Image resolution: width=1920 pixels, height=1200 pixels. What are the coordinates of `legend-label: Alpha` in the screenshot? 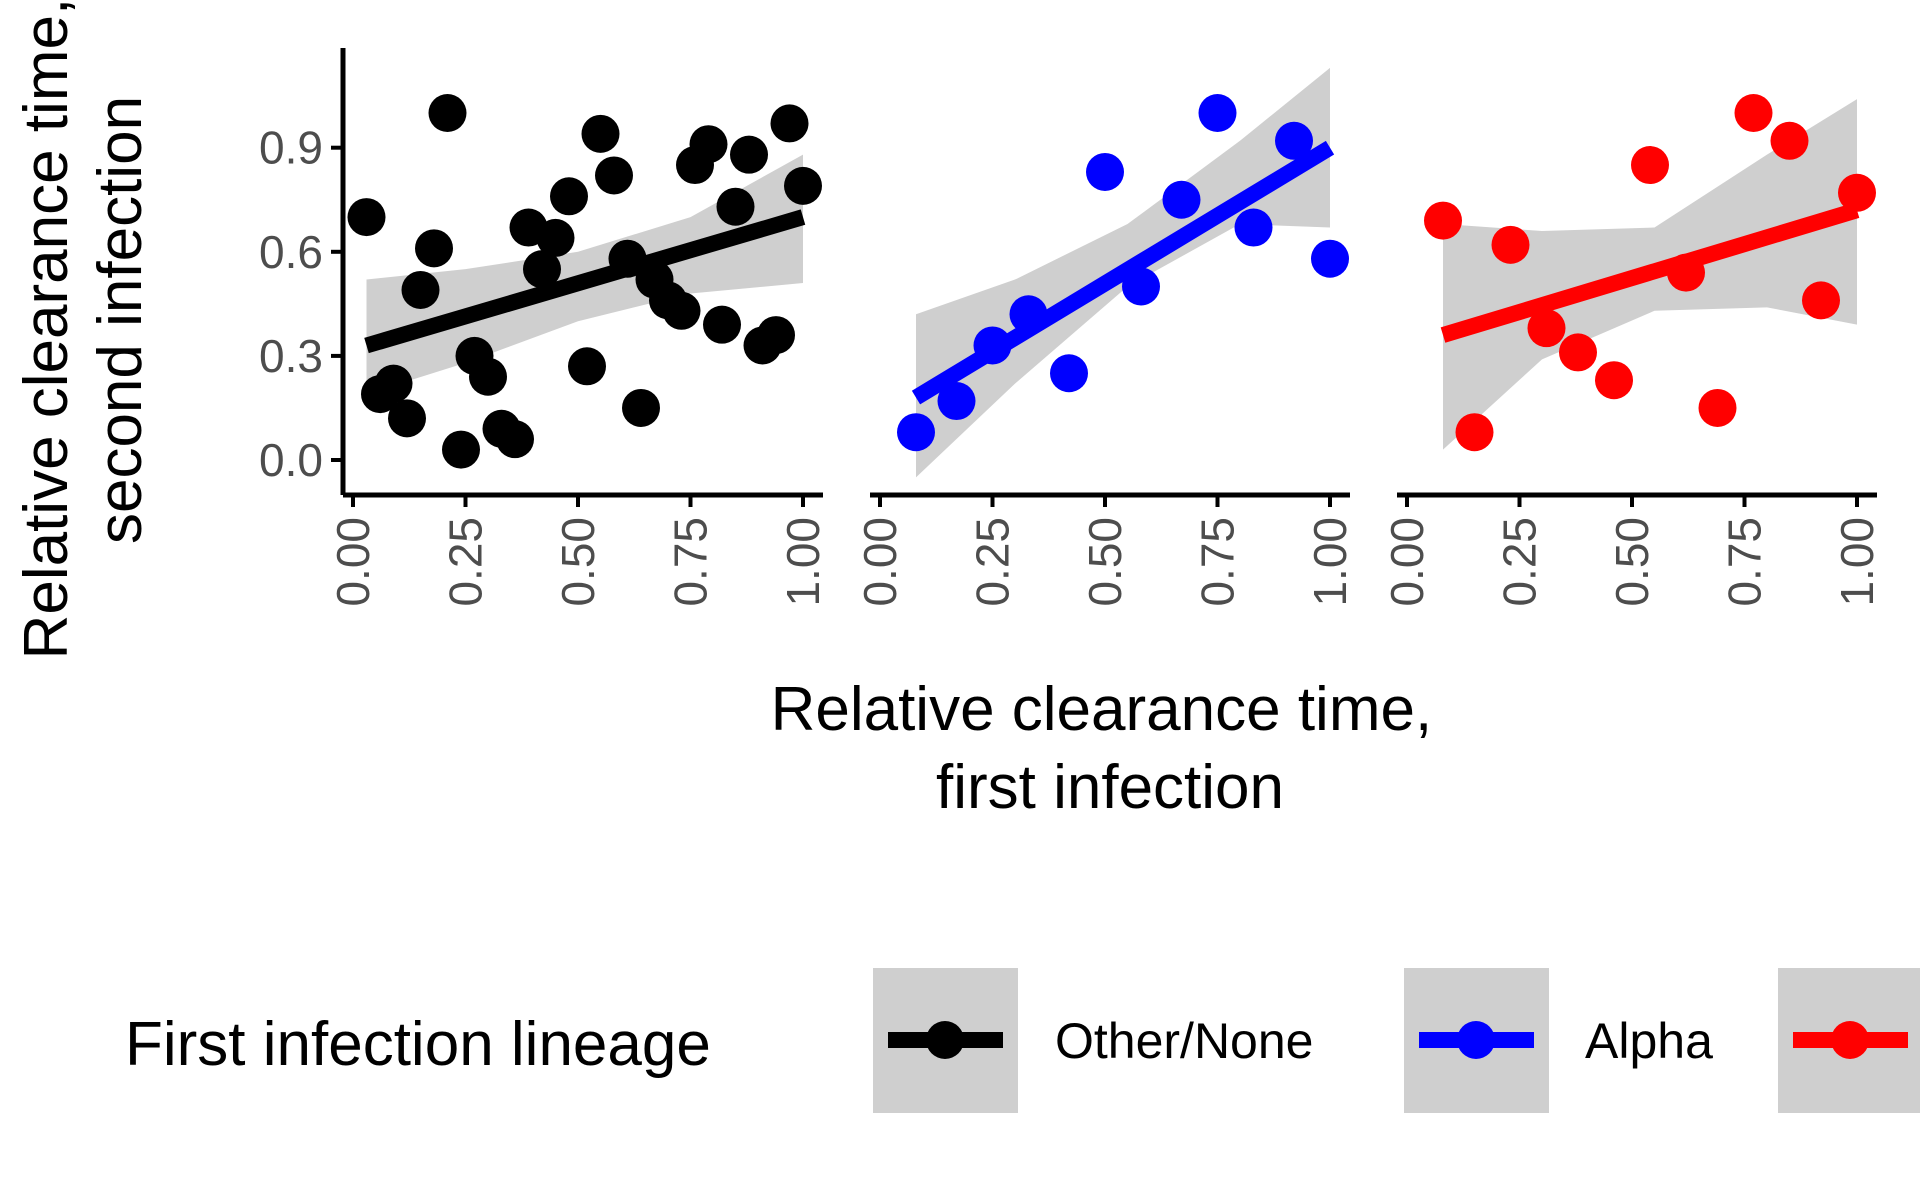 It's located at (1649, 1041).